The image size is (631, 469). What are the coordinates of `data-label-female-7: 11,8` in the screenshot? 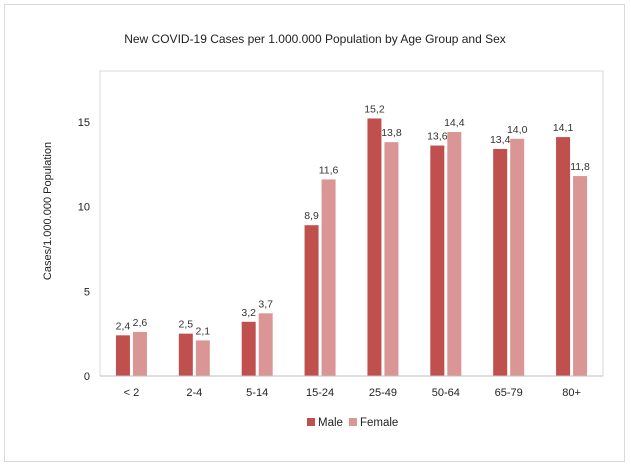 It's located at (580, 167).